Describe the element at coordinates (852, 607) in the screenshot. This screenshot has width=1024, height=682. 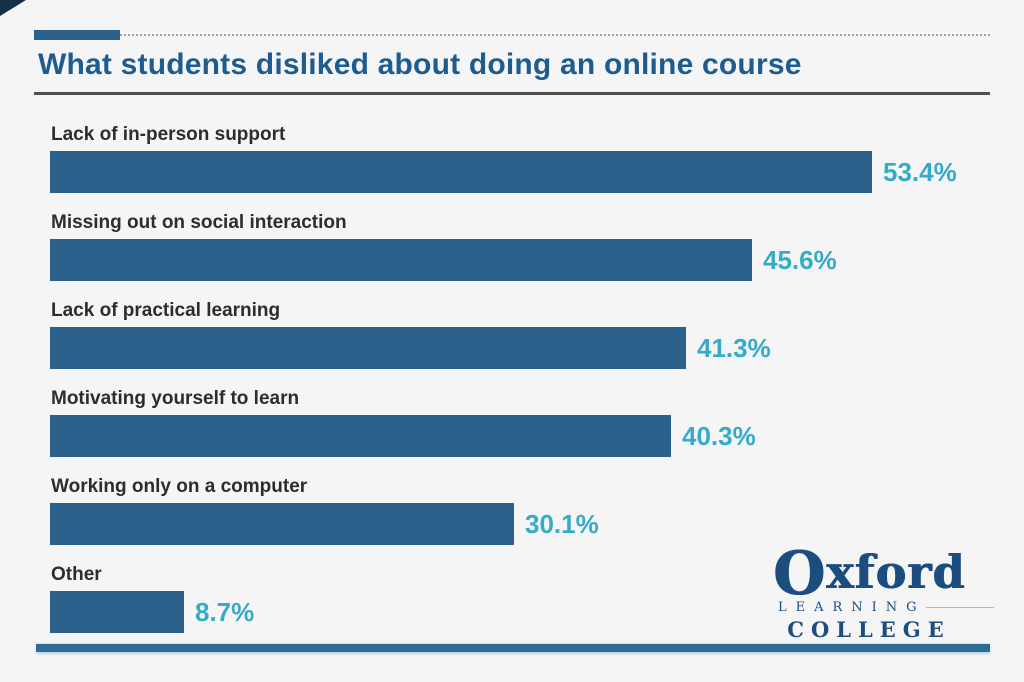
I see `logo-learning-text: LEARNING` at that location.